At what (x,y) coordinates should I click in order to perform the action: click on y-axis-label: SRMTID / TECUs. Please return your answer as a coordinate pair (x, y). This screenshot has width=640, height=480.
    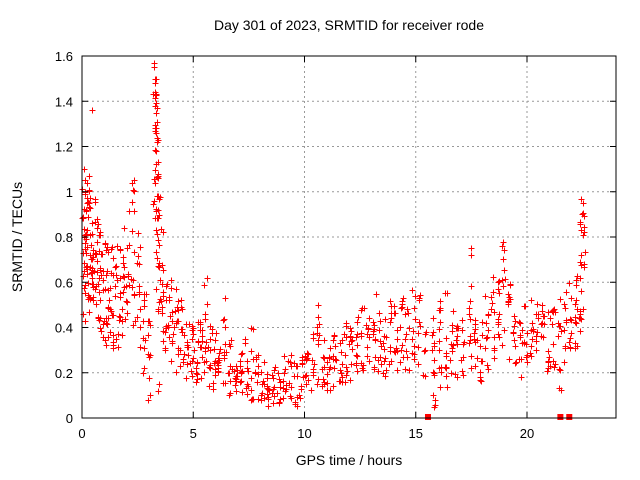
    Looking at the image, I should click on (17, 237).